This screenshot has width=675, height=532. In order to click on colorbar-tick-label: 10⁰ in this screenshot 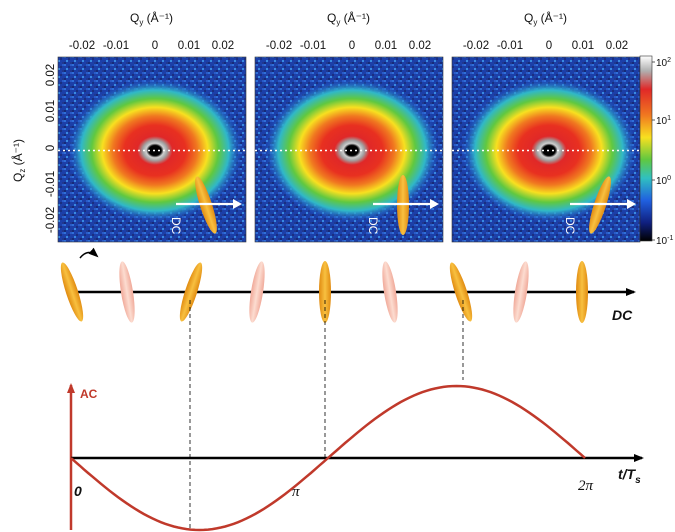, I will do `click(663, 181)`.